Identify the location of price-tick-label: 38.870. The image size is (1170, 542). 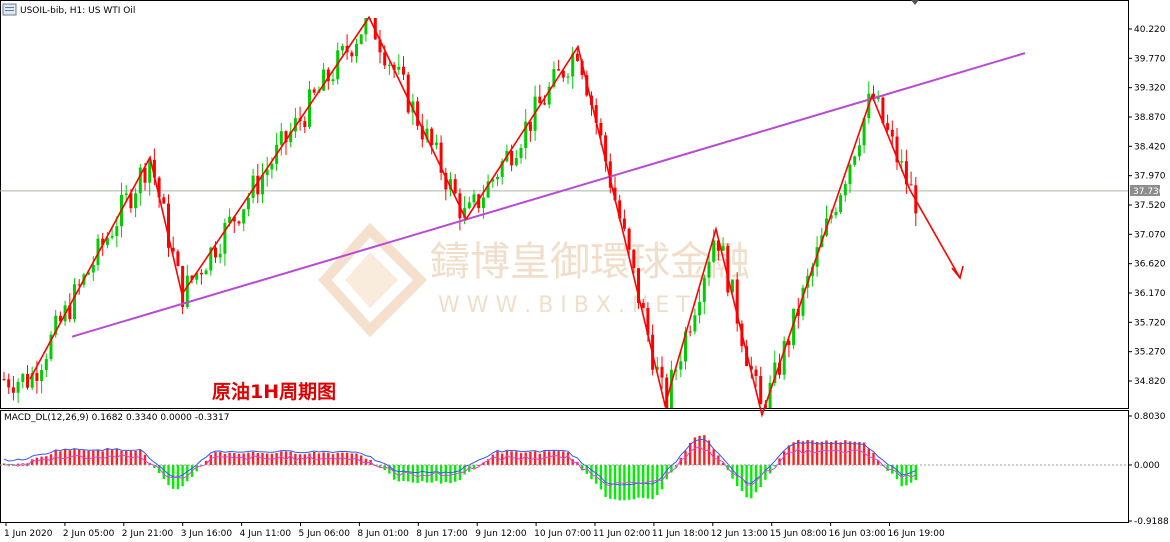
(1150, 118).